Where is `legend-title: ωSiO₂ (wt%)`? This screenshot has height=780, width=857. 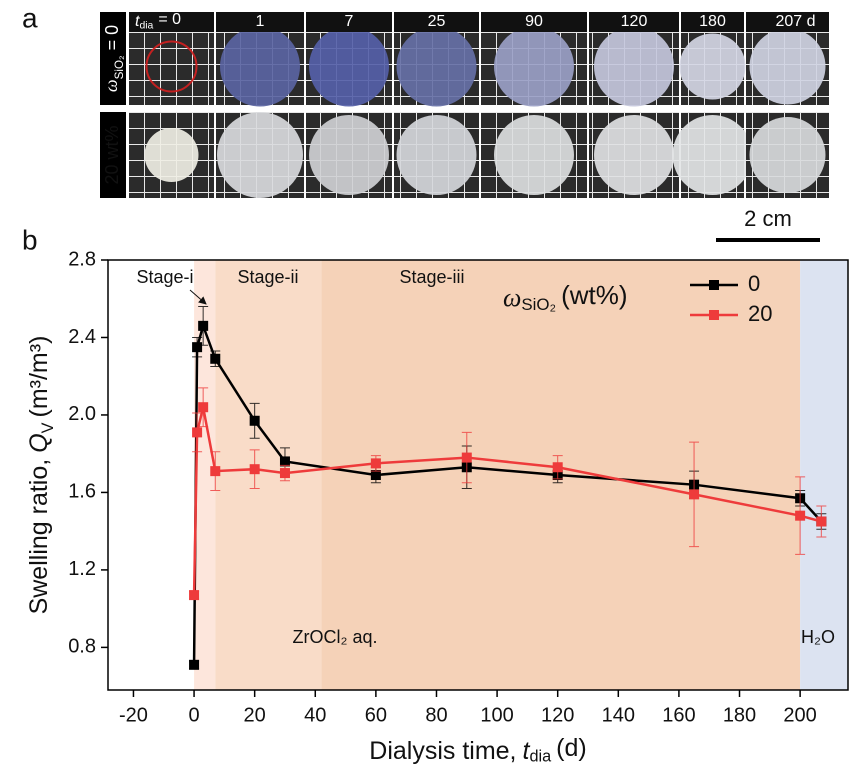 legend-title: ωSiO₂ (wt%) is located at coordinates (565, 297).